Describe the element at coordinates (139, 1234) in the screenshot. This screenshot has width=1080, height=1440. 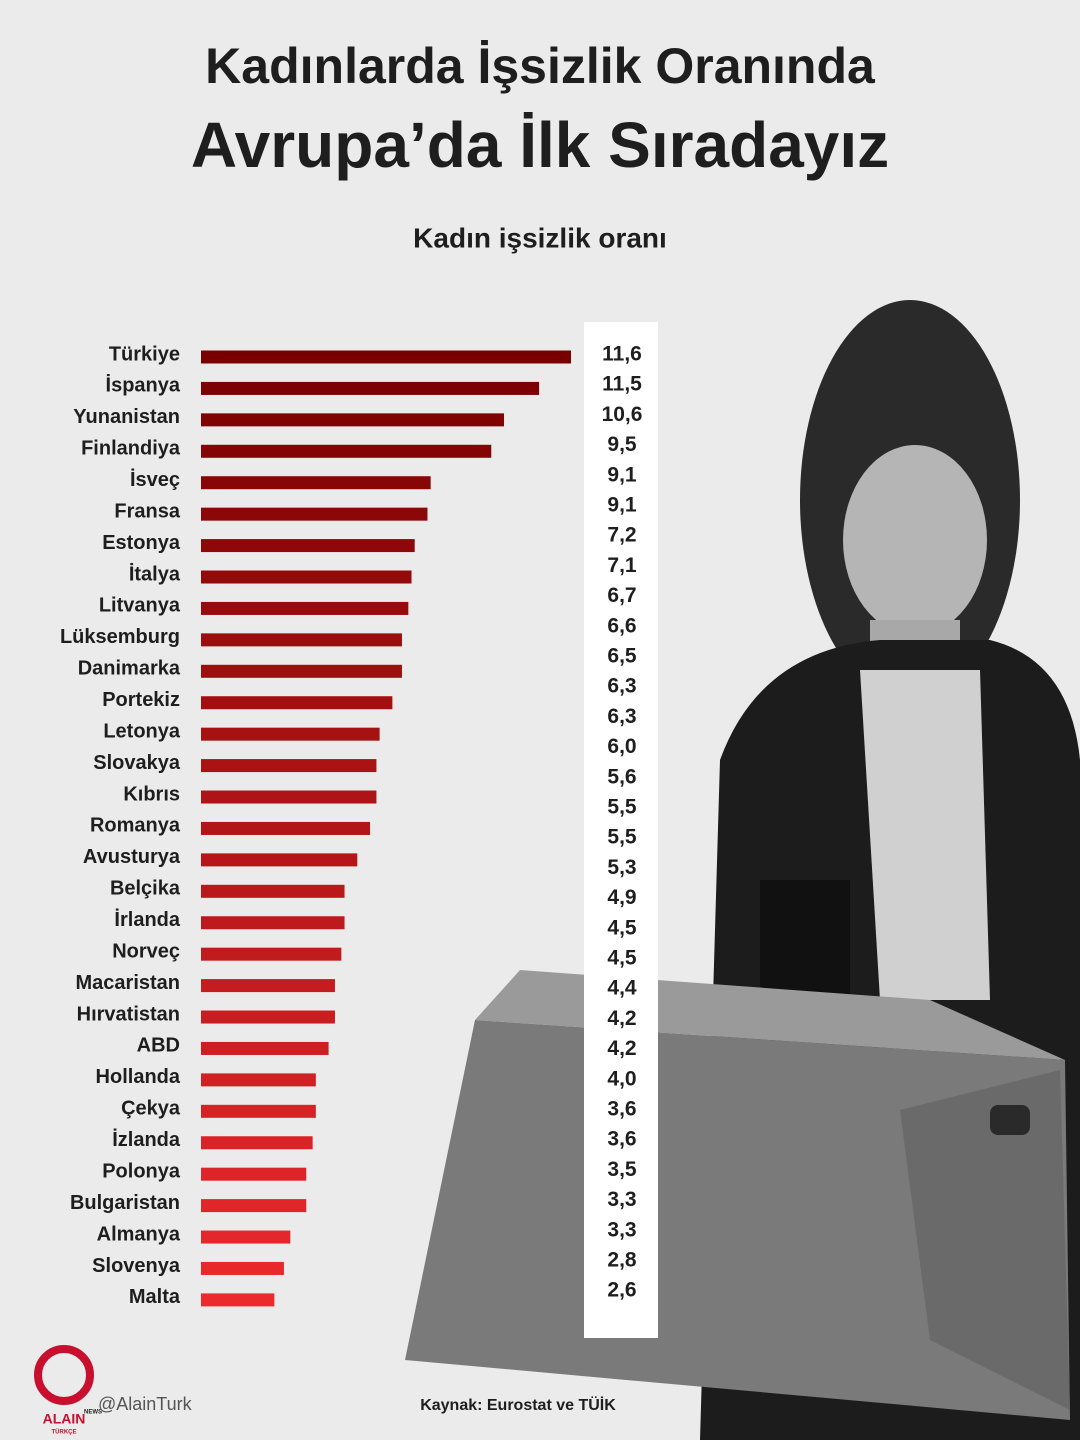
I see `category-label: Almanya` at that location.